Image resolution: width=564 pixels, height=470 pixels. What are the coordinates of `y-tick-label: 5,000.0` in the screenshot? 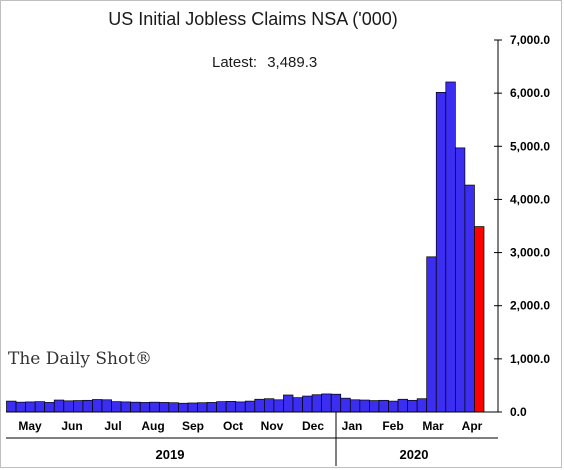 It's located at (530, 146).